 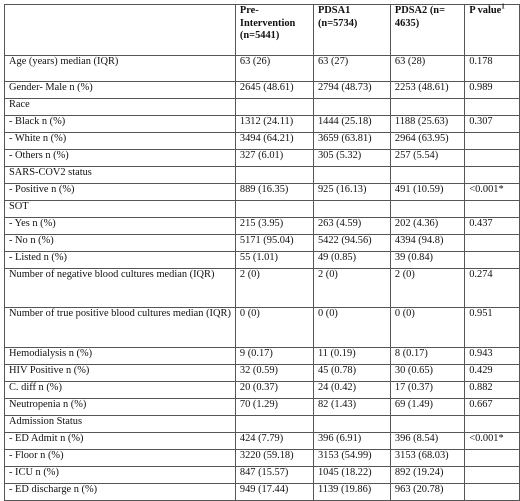 What do you see at coordinates (274, 68) in the screenshot?
I see `cell-pre-intervention: 63 (26)` at bounding box center [274, 68].